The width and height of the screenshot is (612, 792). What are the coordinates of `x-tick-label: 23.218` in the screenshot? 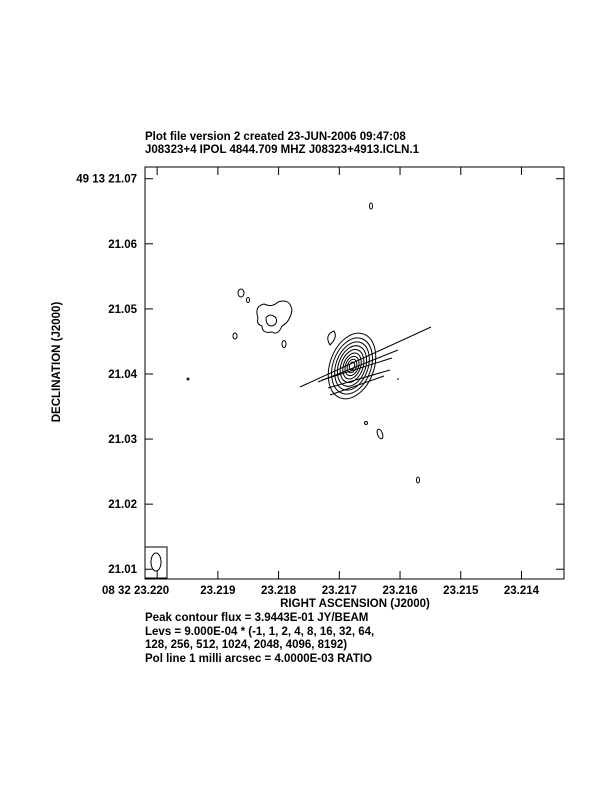 It's located at (279, 591).